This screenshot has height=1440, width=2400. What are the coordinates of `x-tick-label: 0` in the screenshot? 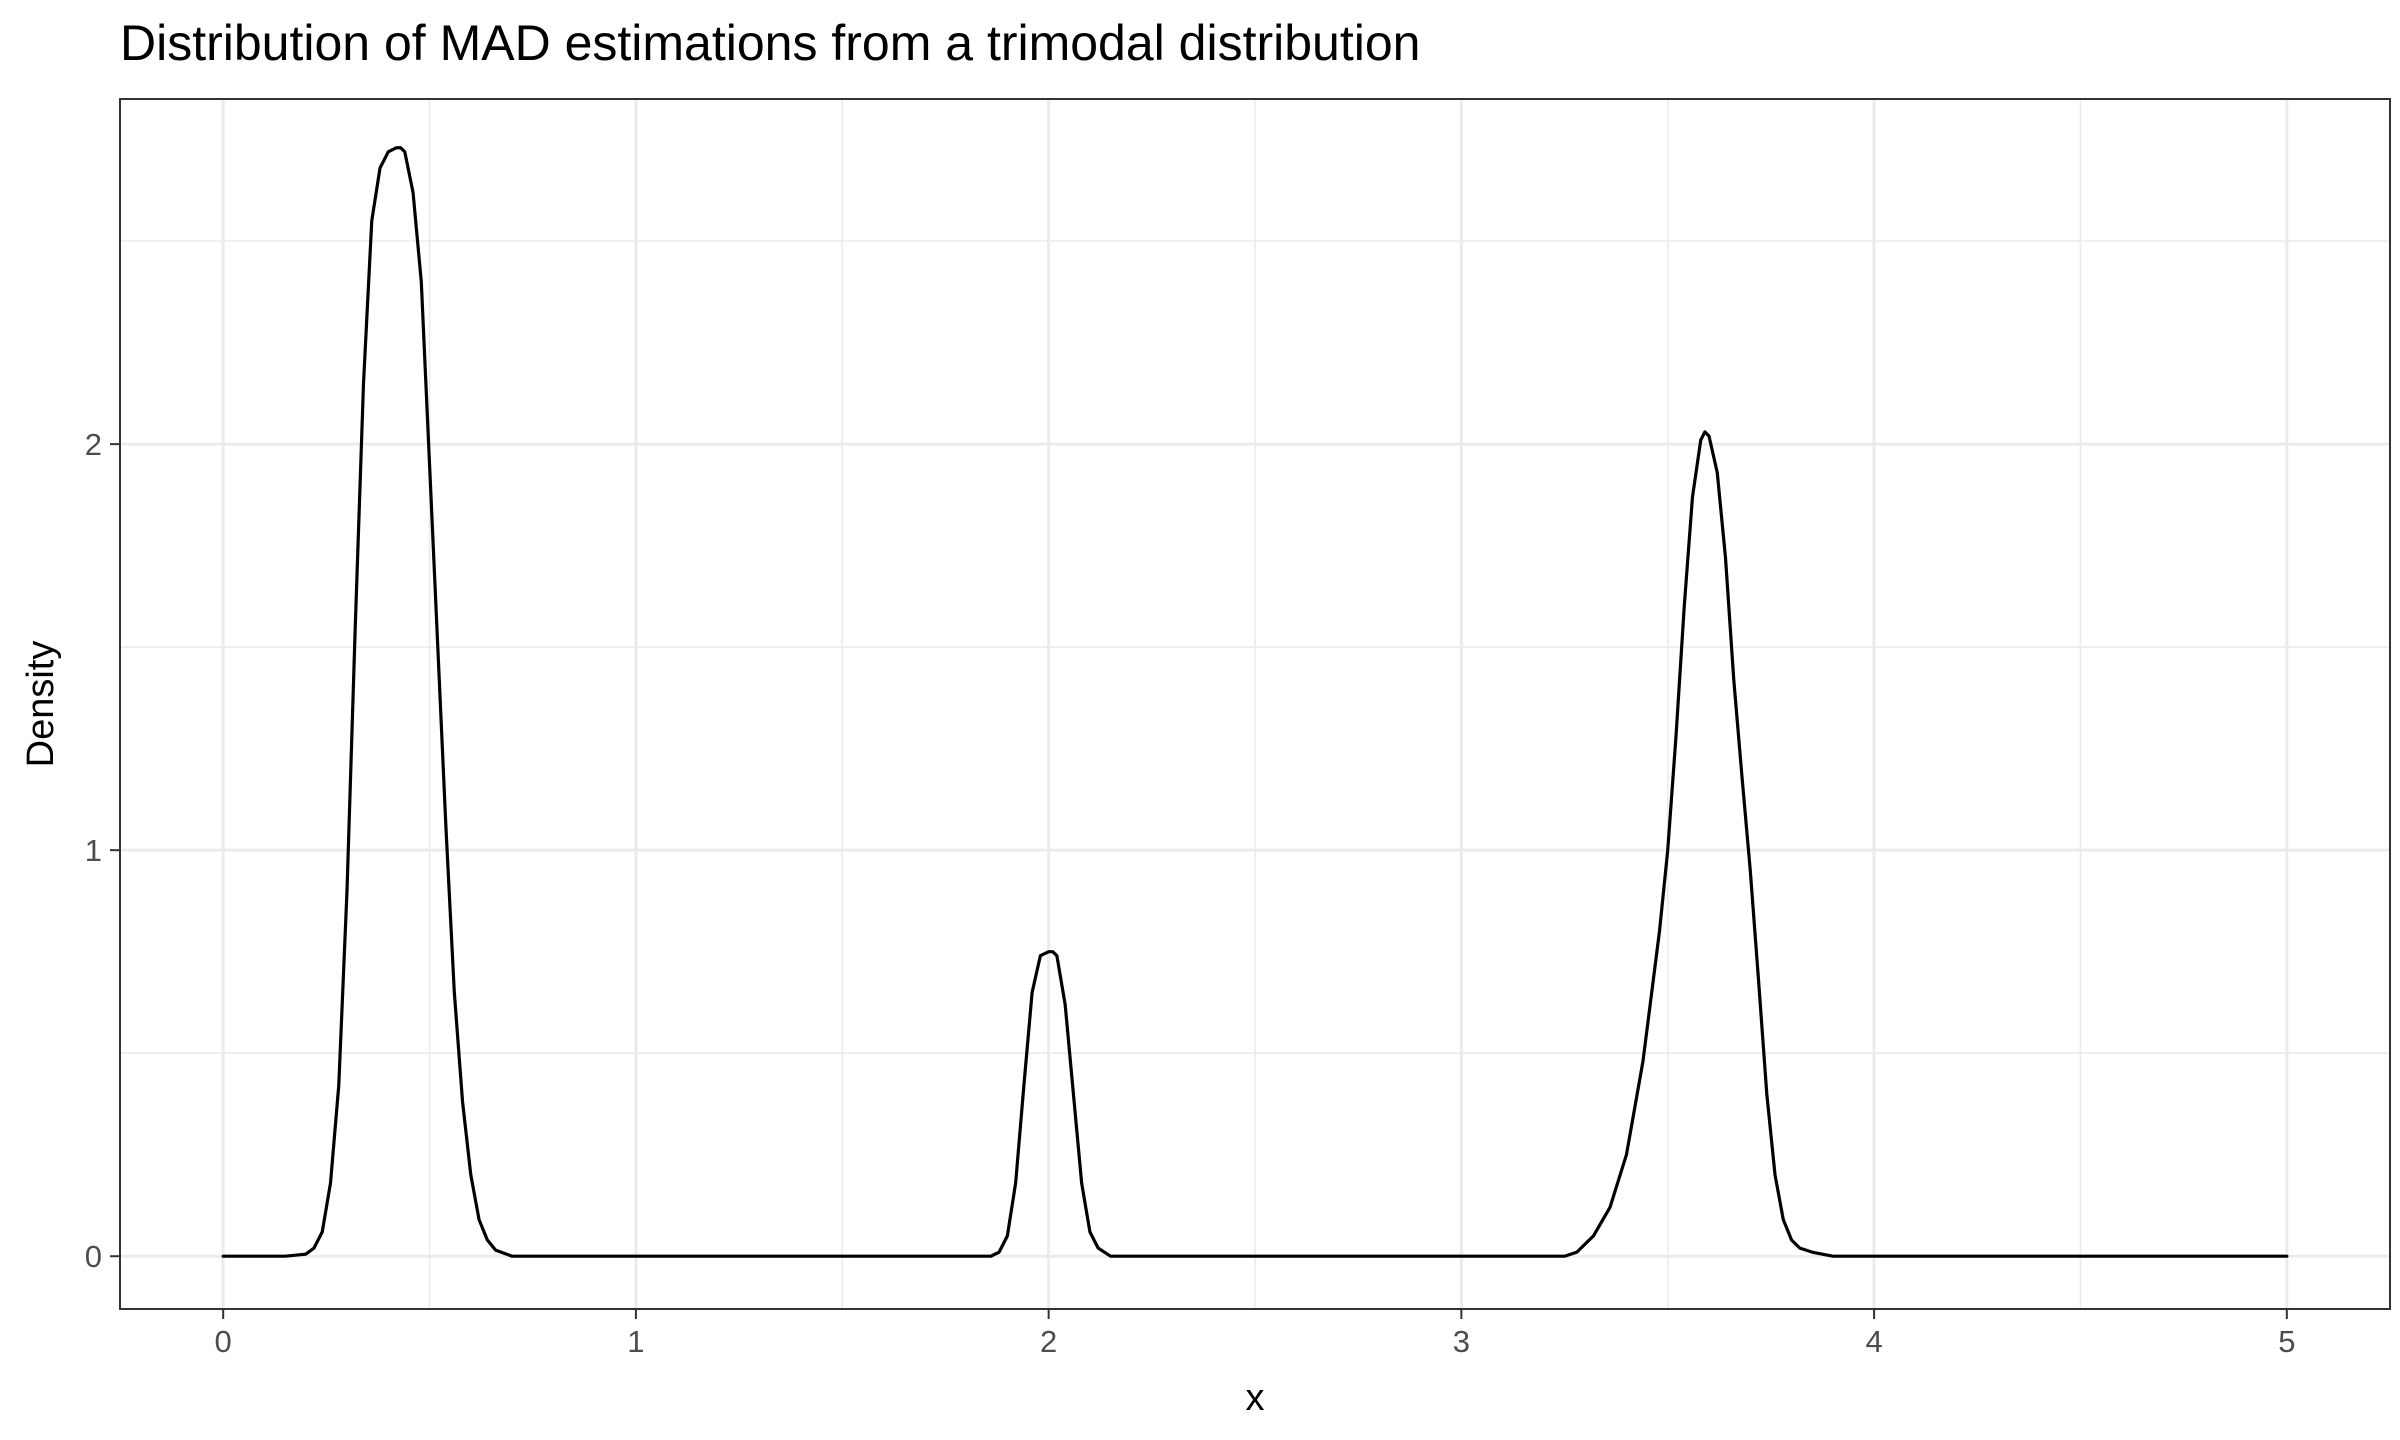 It's located at (223, 1341).